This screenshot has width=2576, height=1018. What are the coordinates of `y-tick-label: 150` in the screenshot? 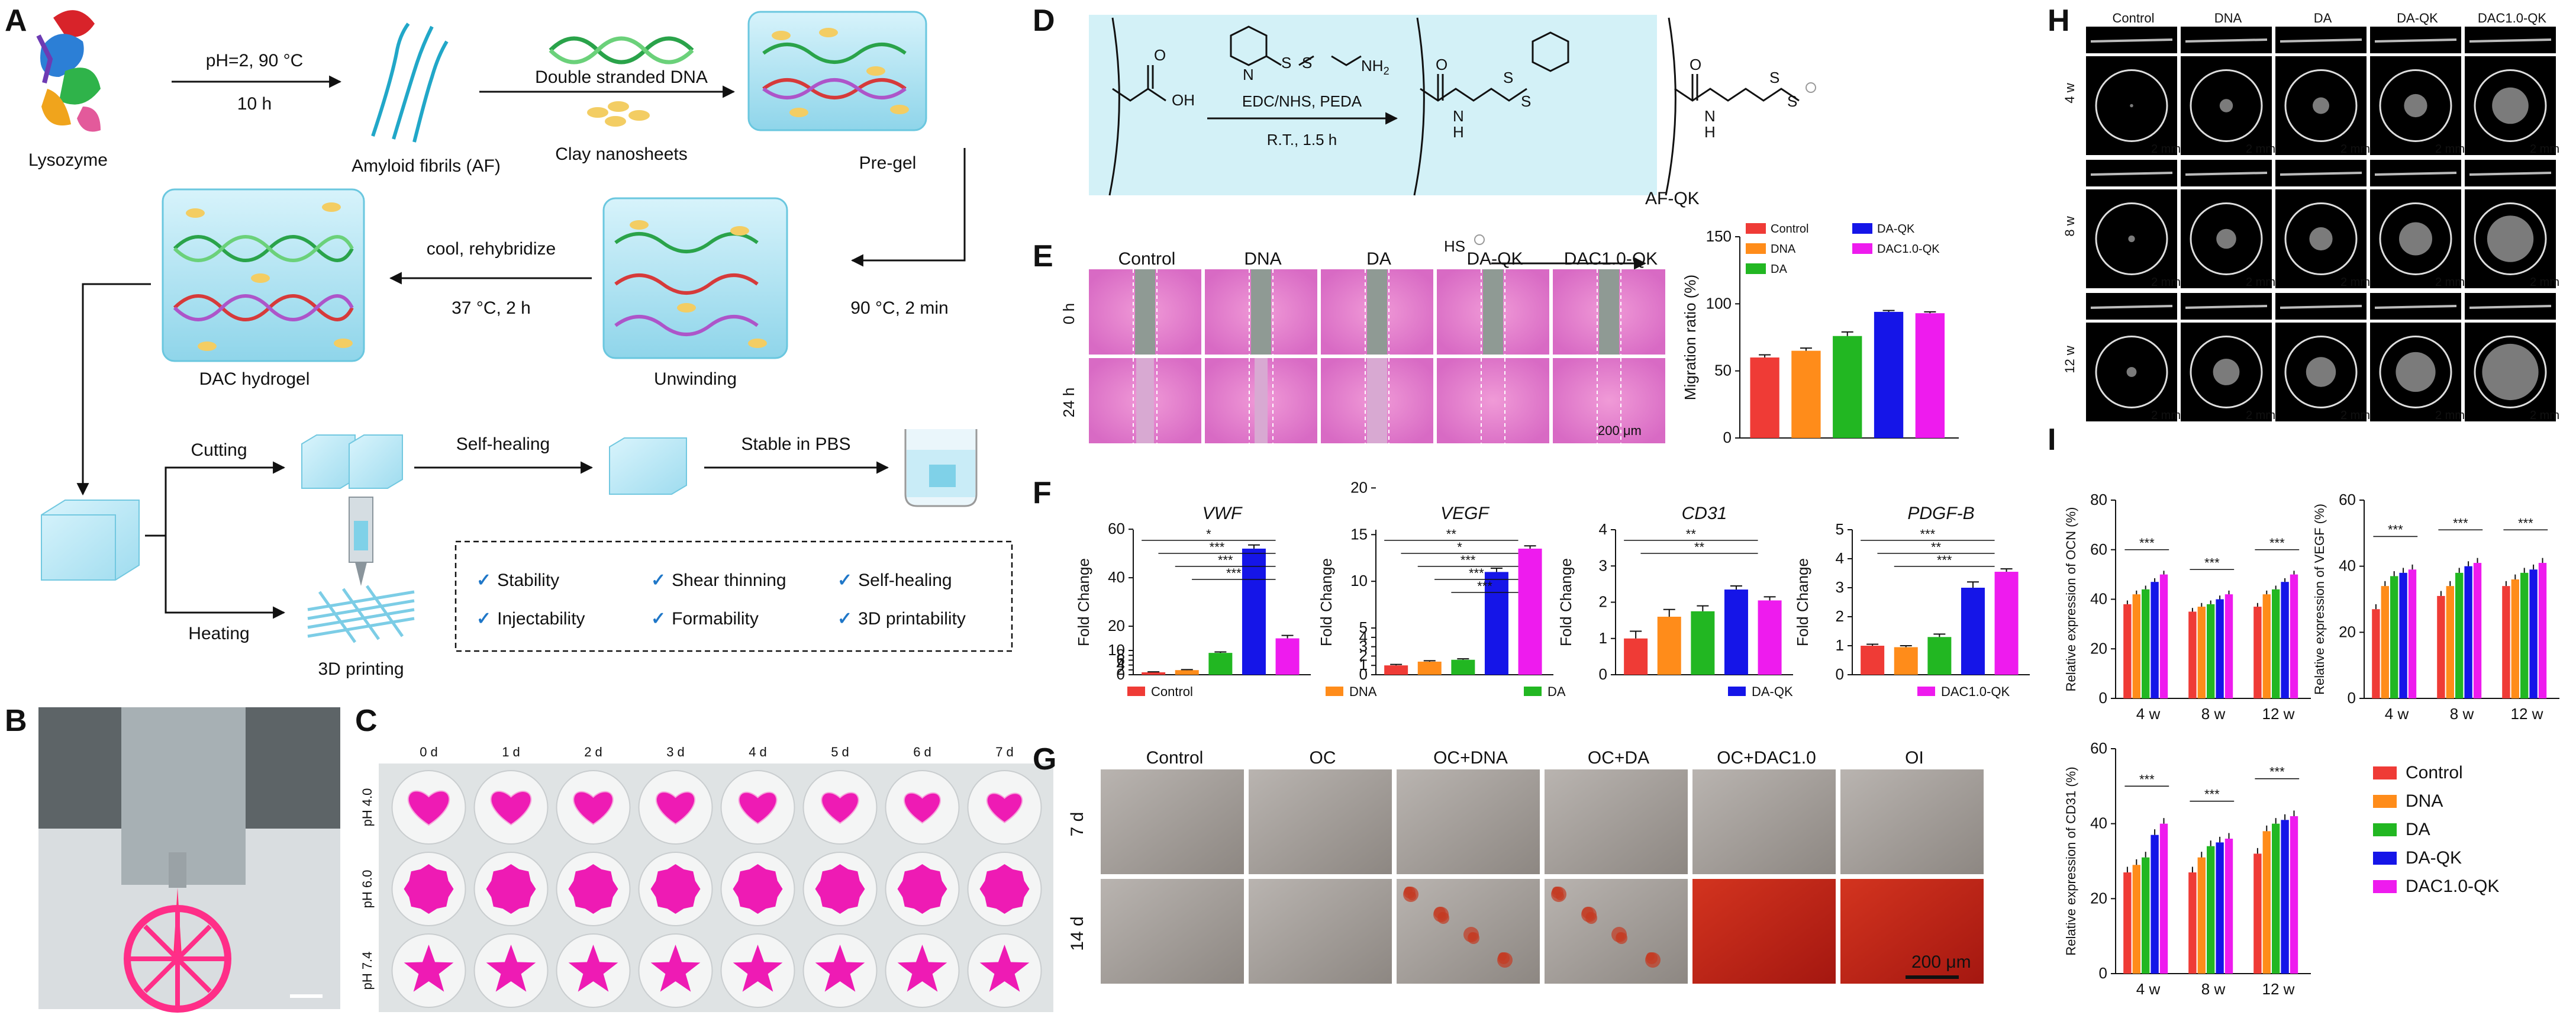 It's located at (1719, 236).